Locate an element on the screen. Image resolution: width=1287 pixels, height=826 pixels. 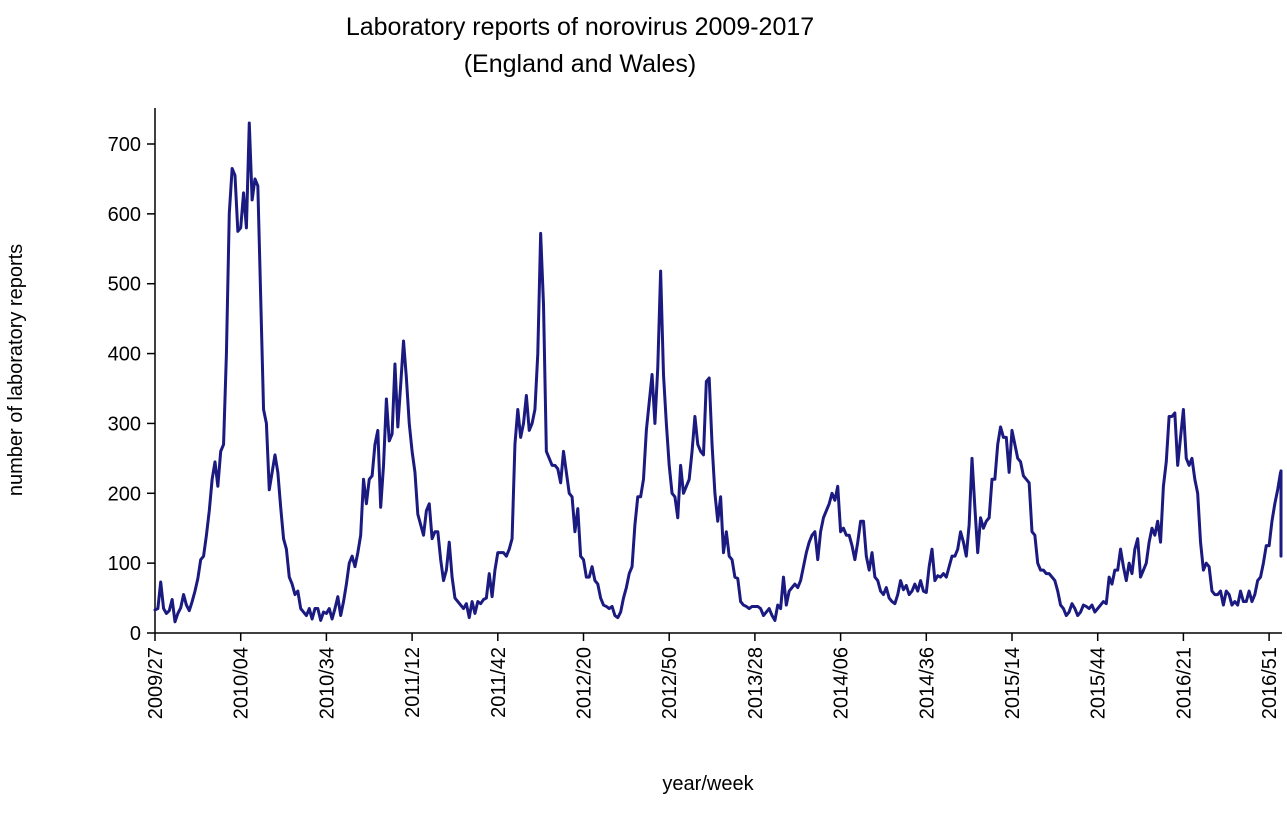
x-tick-label: 2010/34 is located at coordinates (327, 683).